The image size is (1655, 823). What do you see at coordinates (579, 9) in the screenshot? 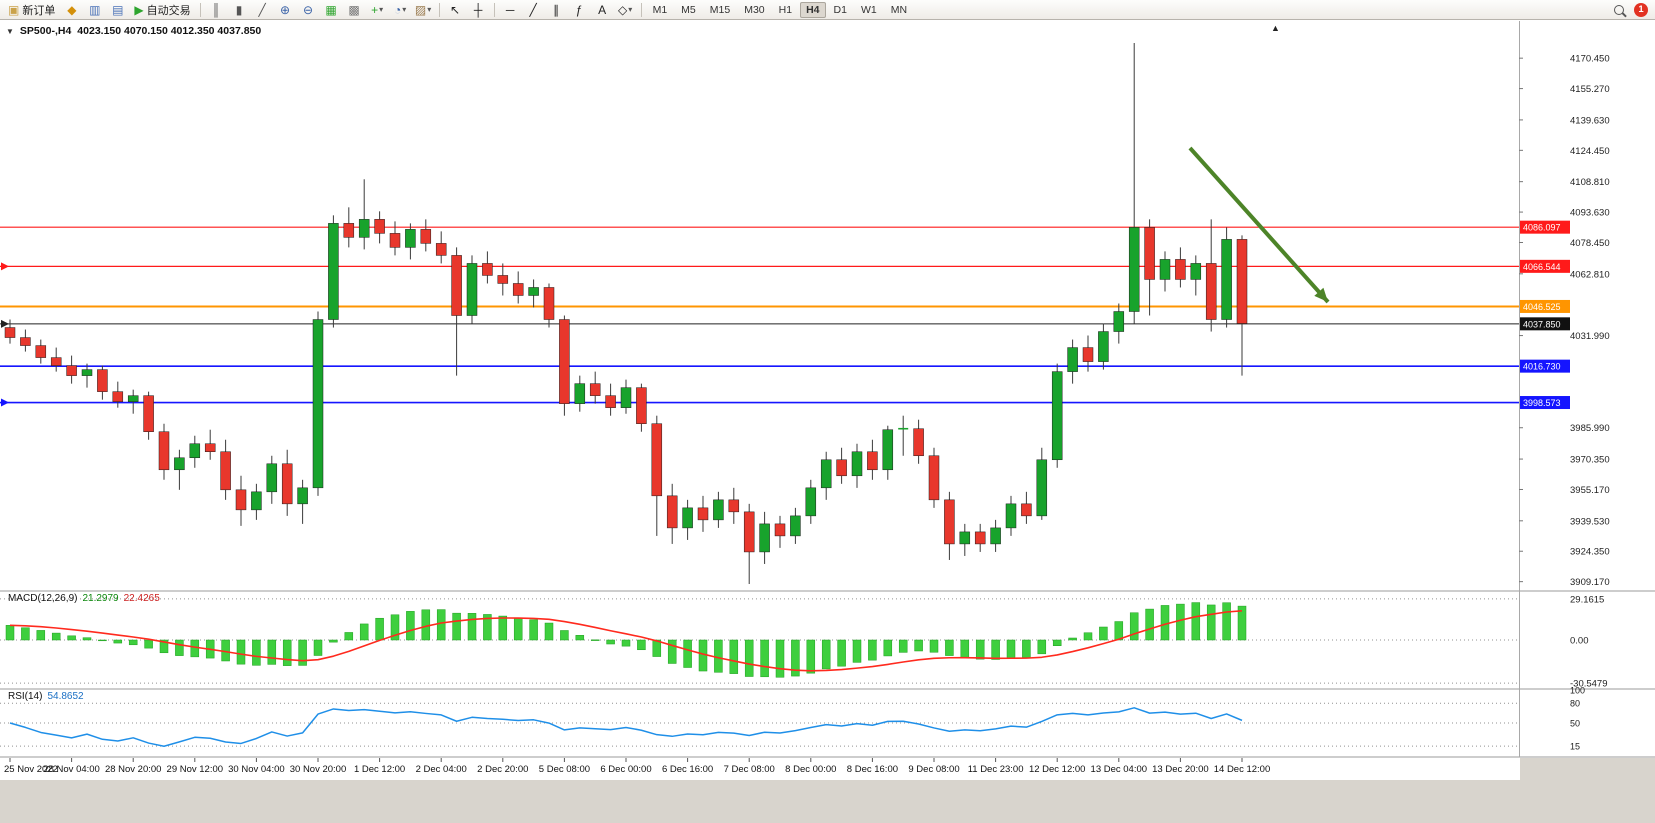
I see `fibonacci-icon: ƒ` at bounding box center [579, 9].